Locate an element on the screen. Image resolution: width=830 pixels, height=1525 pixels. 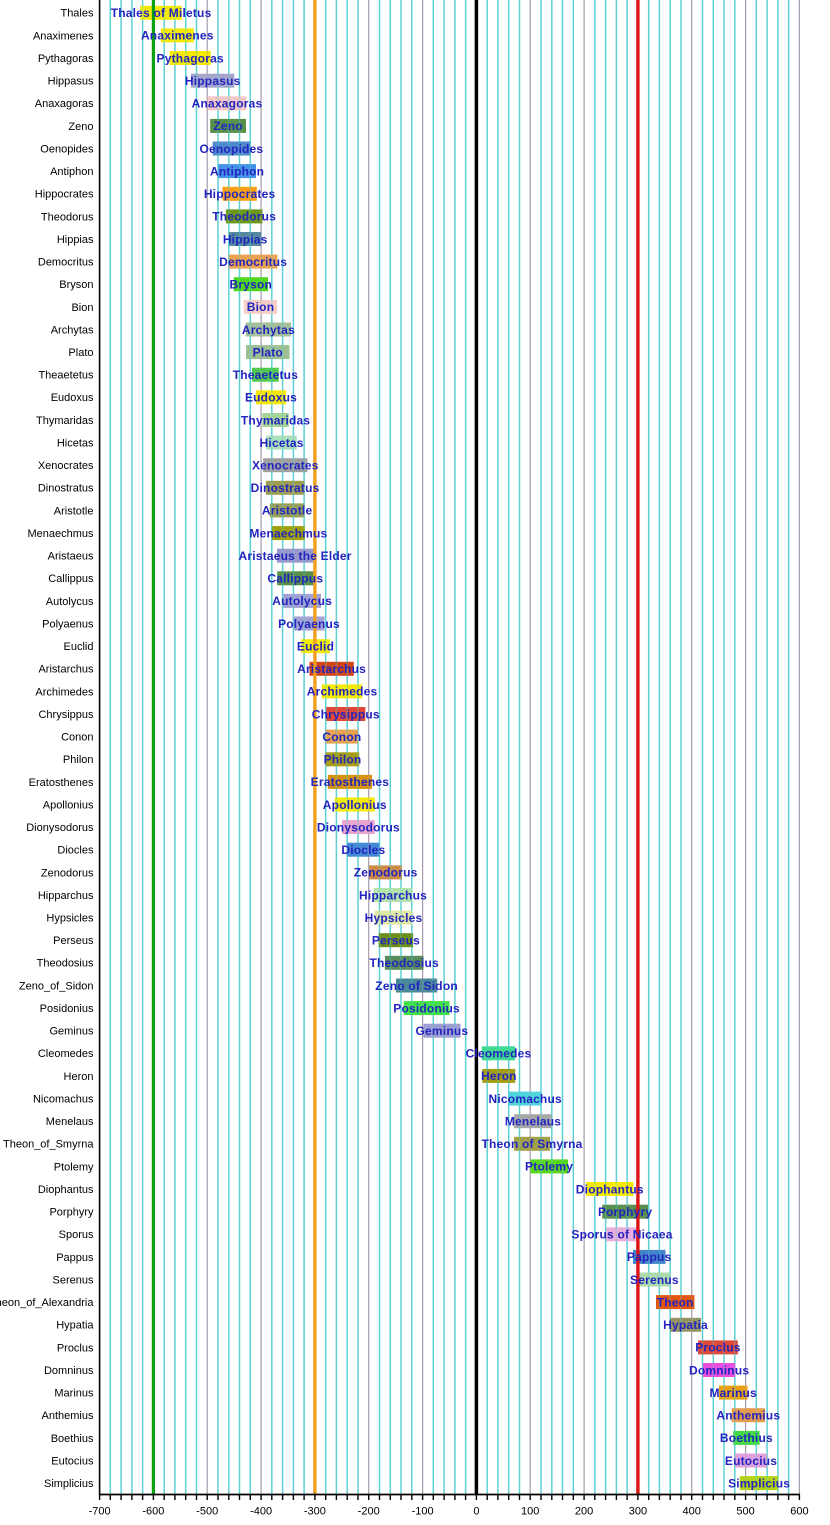
svg-text: 200 is located at coordinates (584, 1512).